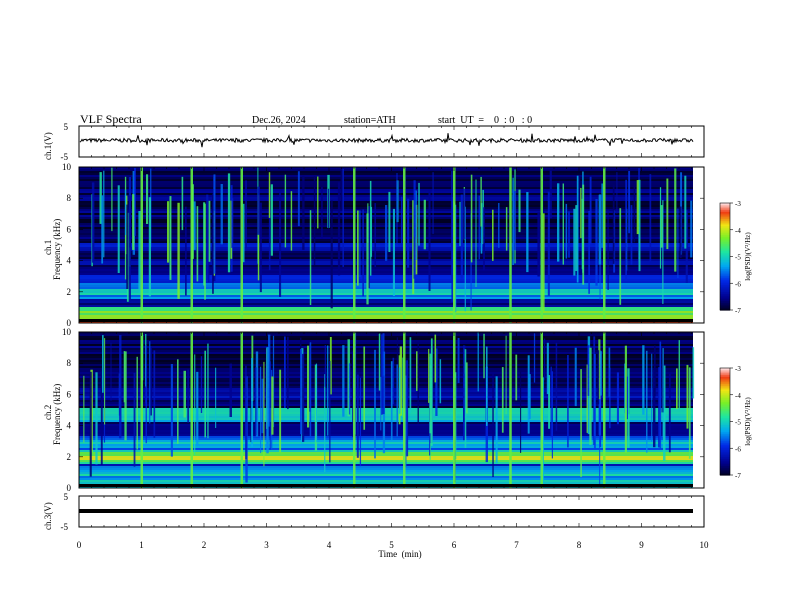 The image size is (792, 612). Describe the element at coordinates (399, 554) in the screenshot. I see `x-axis-label: Time (min)` at that location.